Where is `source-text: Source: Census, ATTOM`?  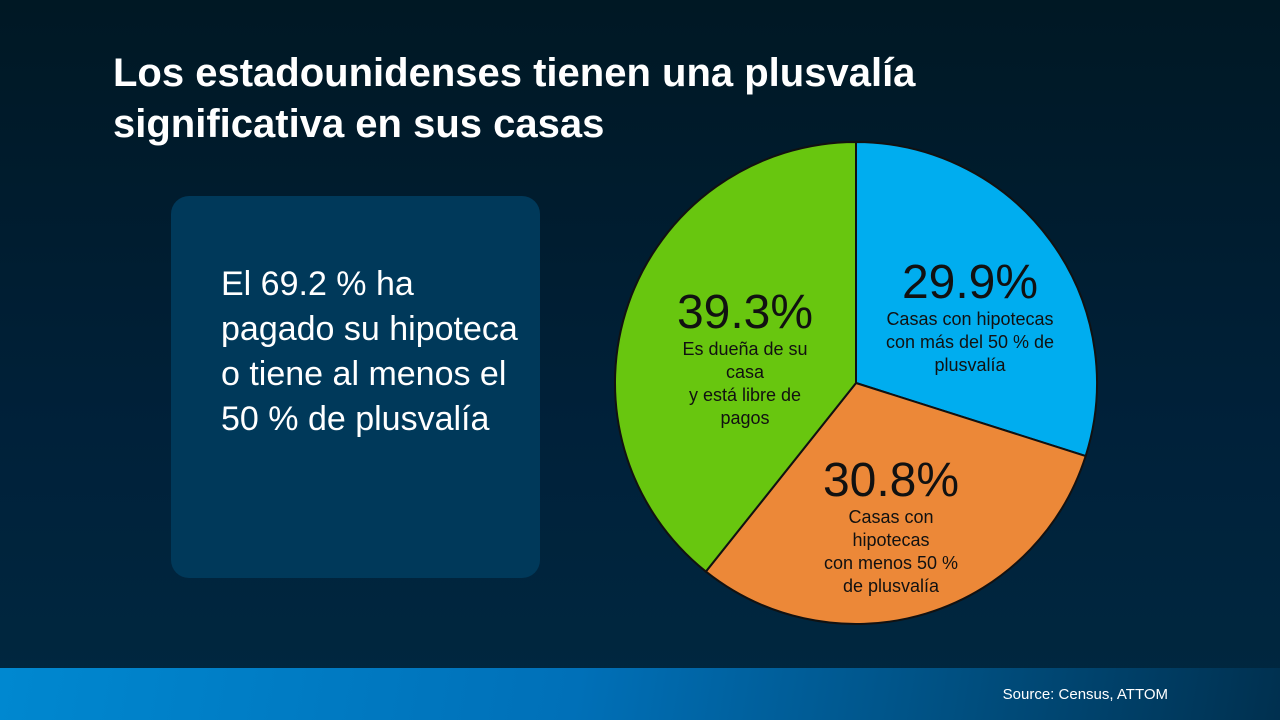 source-text: Source: Census, ATTOM is located at coordinates (1085, 694).